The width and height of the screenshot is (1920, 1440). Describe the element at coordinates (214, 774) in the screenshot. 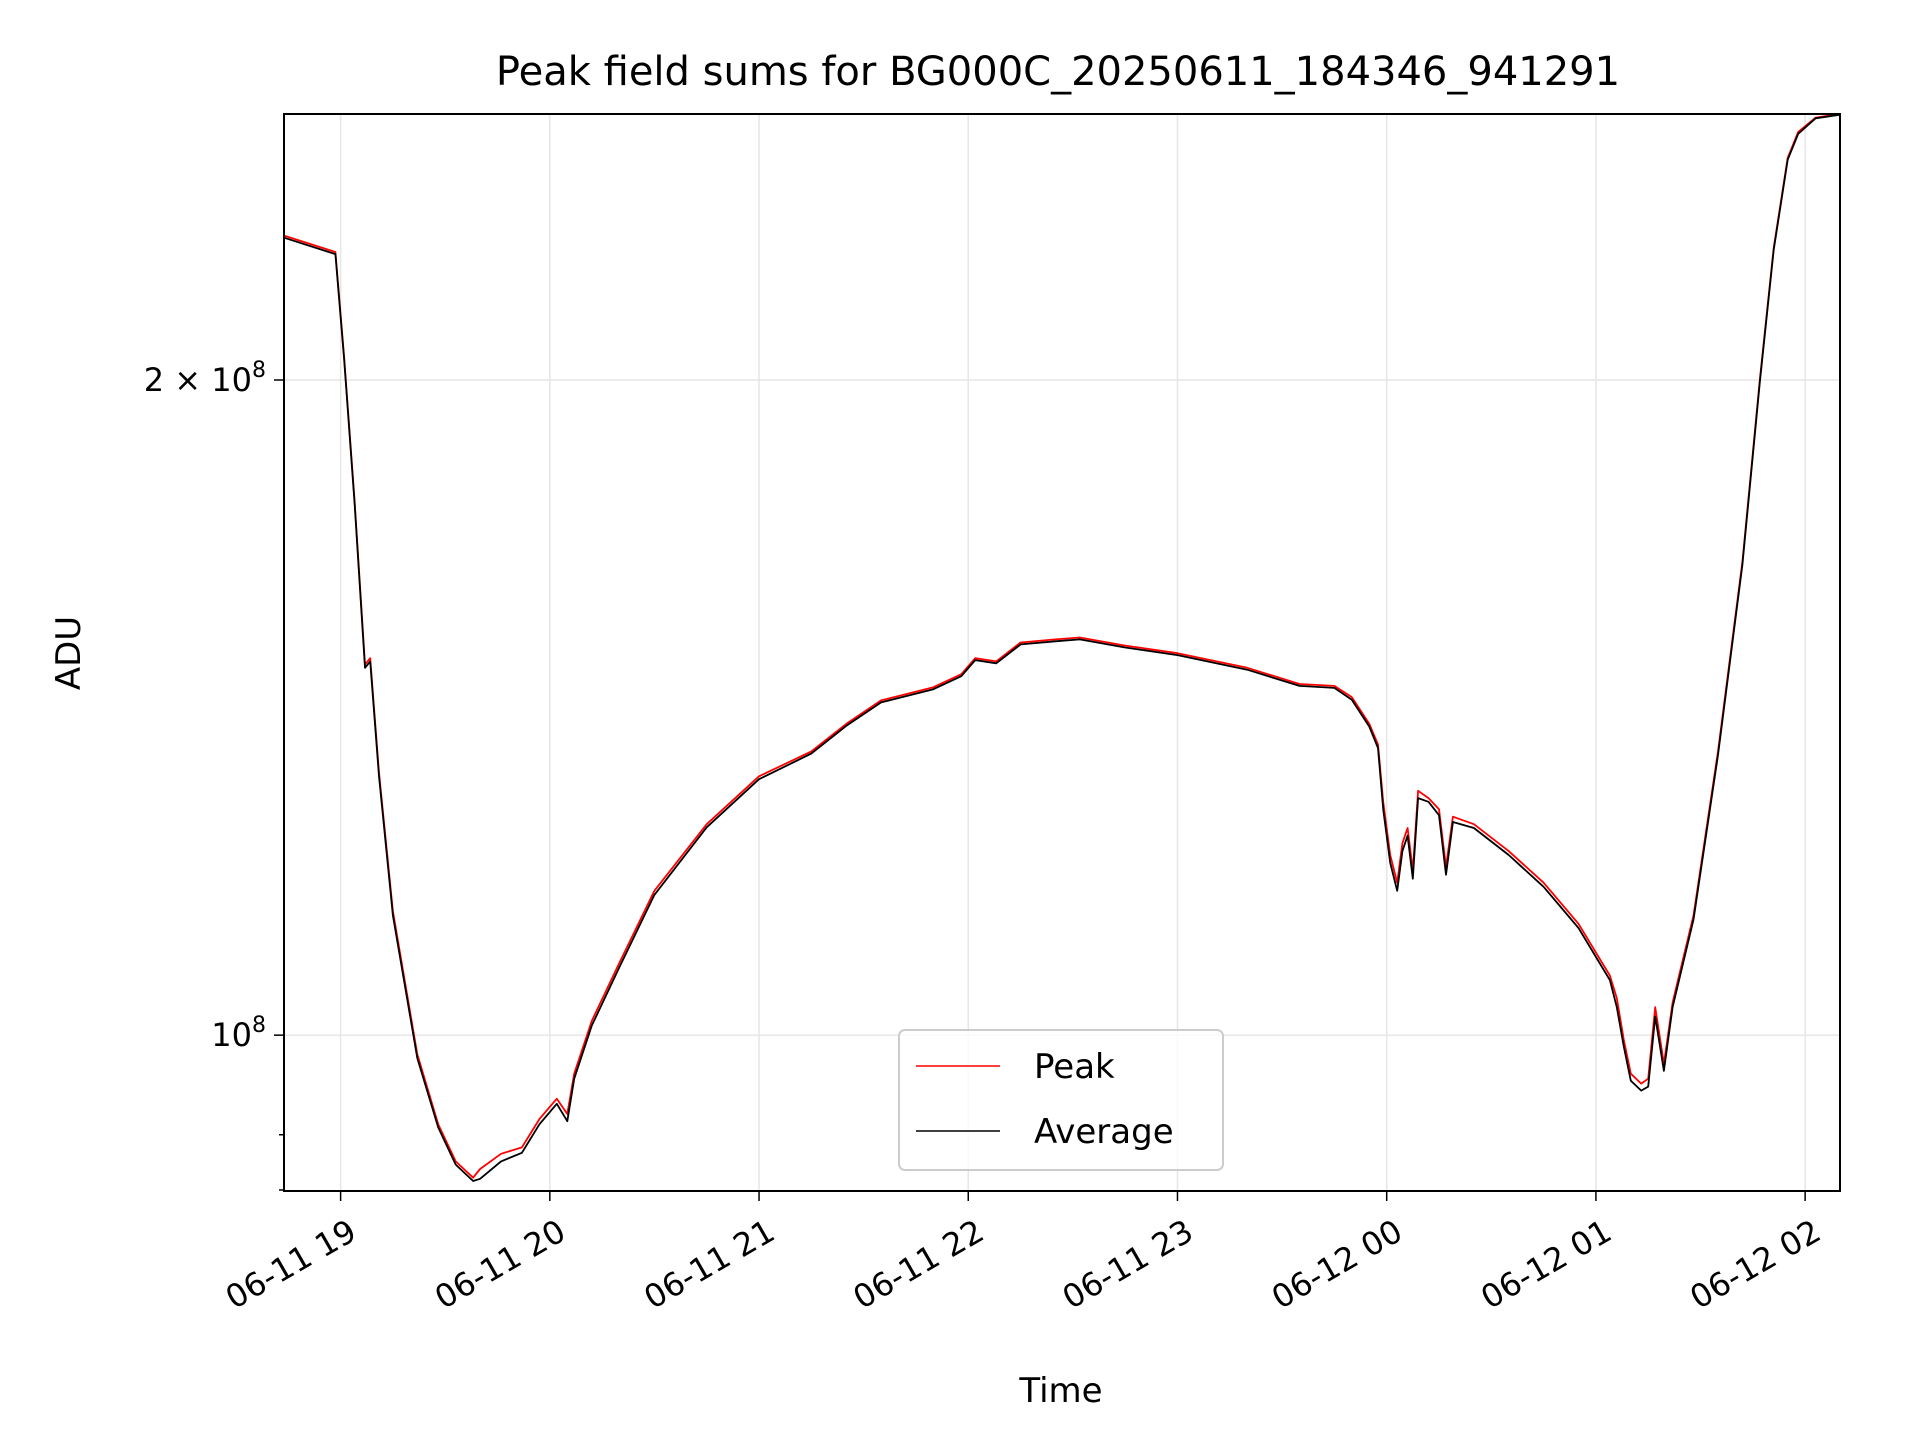

I see `y-axis-ticks: 2 × 108 108` at that location.